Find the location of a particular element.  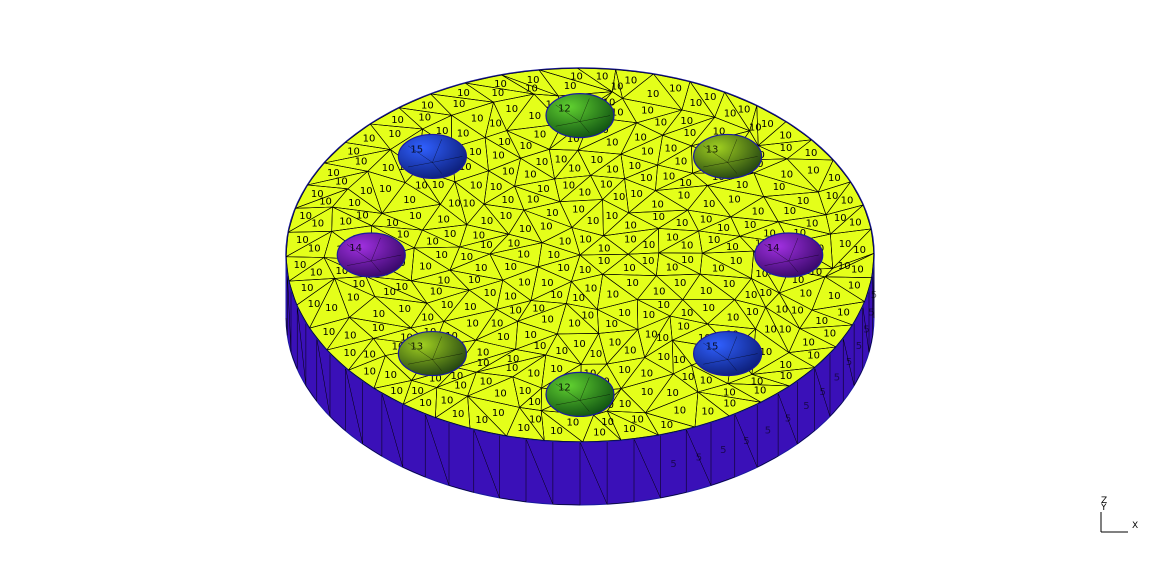

axis-y-label: Y is located at coordinates (1103, 508).